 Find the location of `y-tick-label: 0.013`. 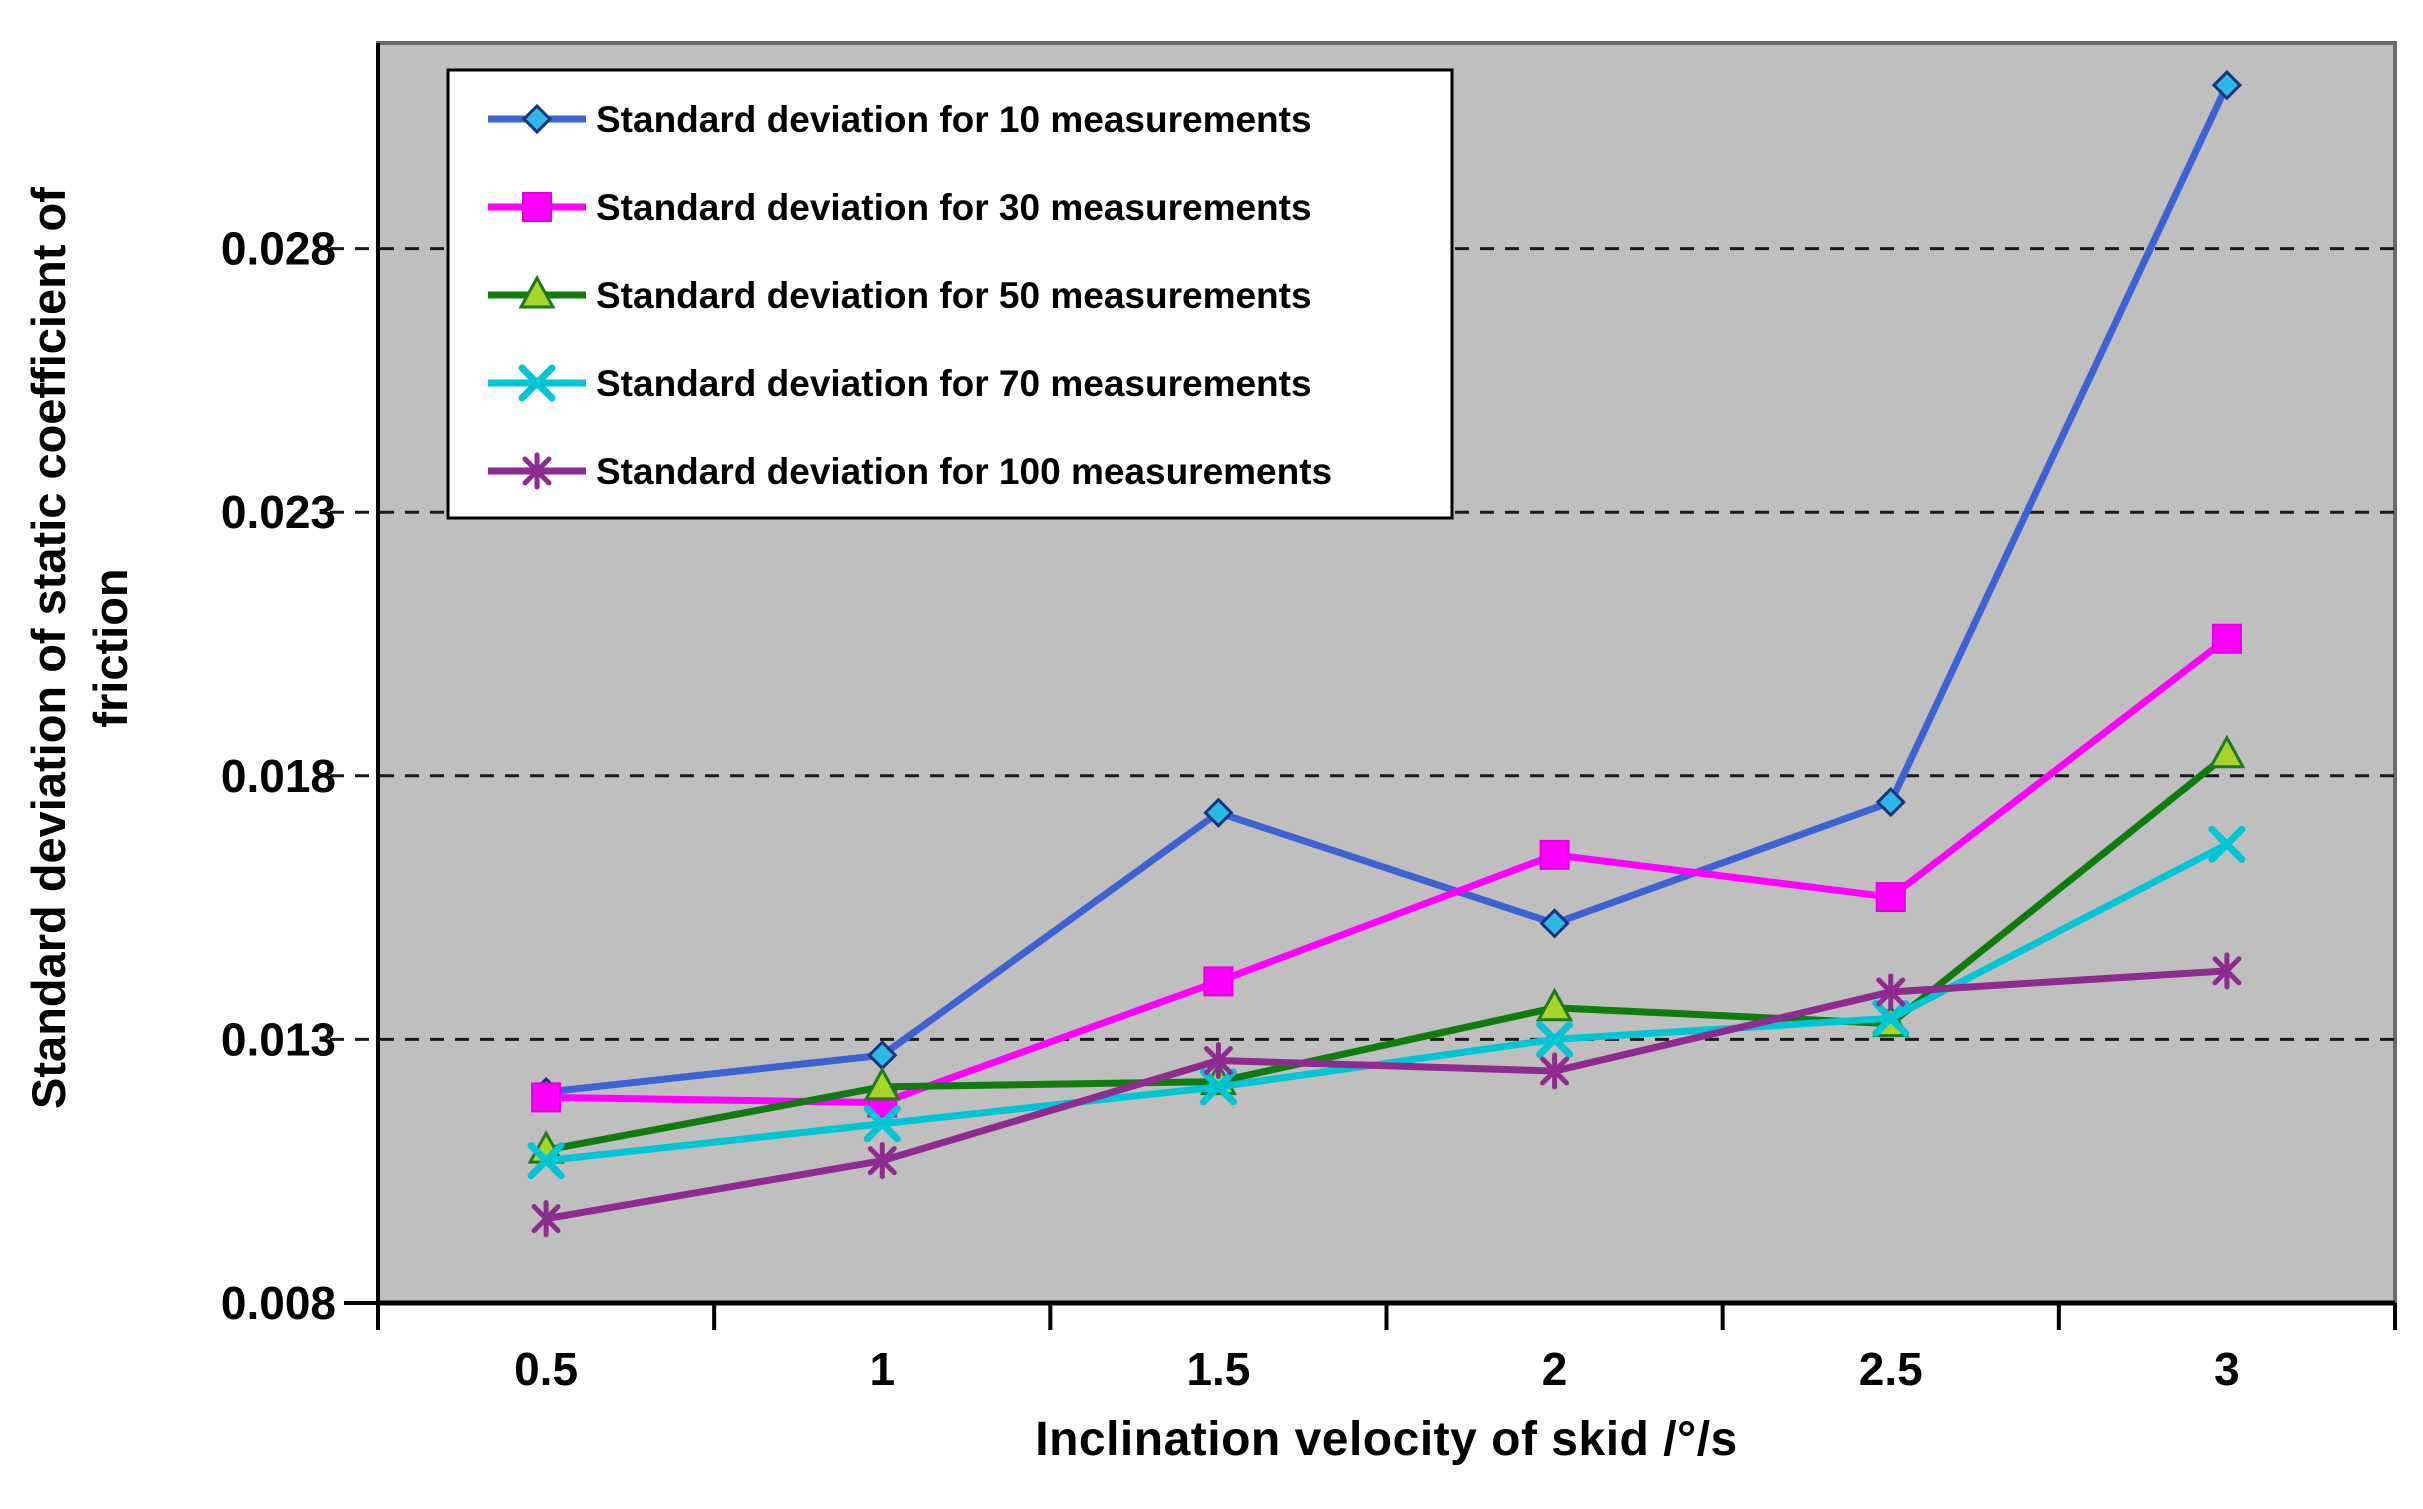

y-tick-label: 0.013 is located at coordinates (278, 1039).